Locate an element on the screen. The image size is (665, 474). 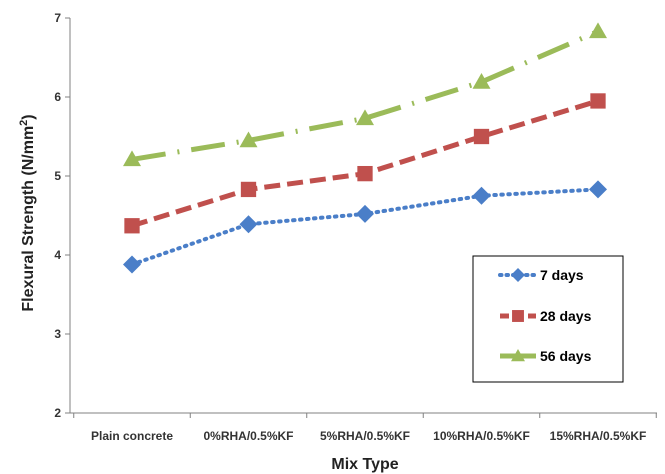
y-tick-label: 5 is located at coordinates (57, 176).